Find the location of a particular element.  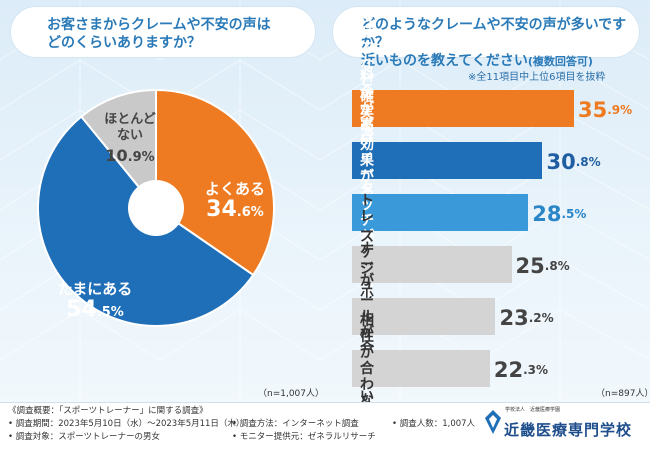

pie-label-rarely-category: ほとんど ない is located at coordinates (130, 127).